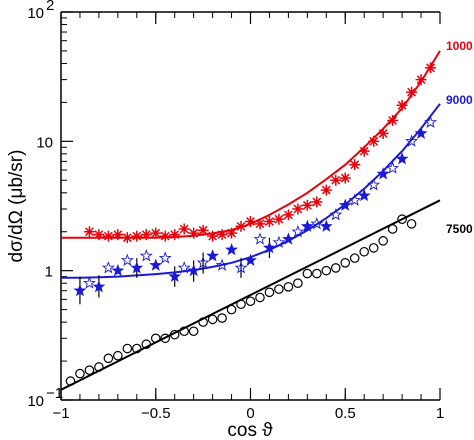 Image resolution: width=474 pixels, height=440 pixels. I want to click on x-tick-labels: −1 −0.5 0 0.5 1, so click(248, 413).